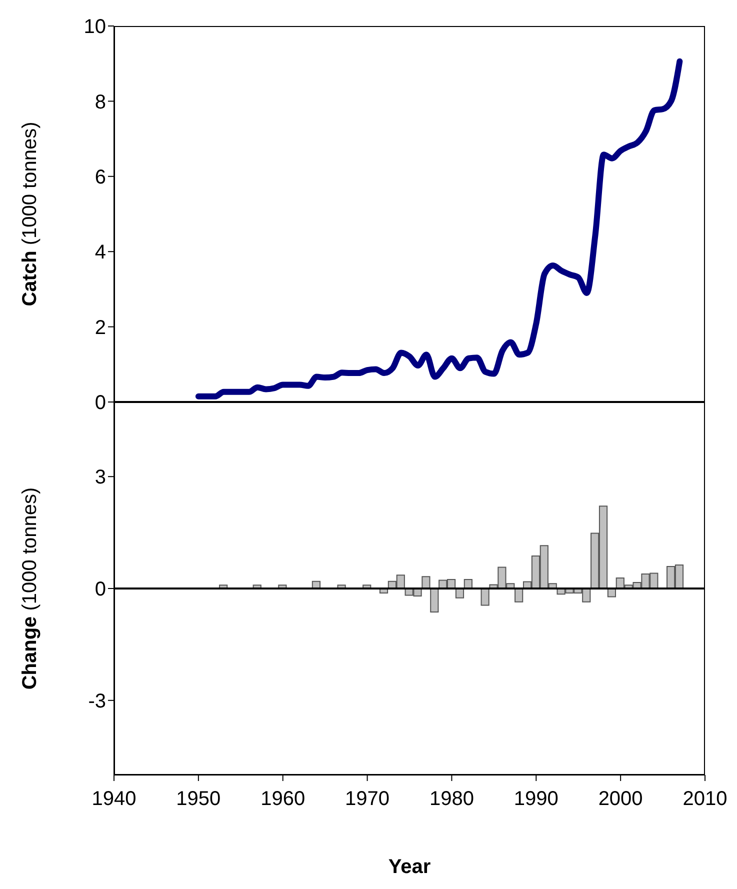  I want to click on y-tick-label: 8, so click(100, 102).